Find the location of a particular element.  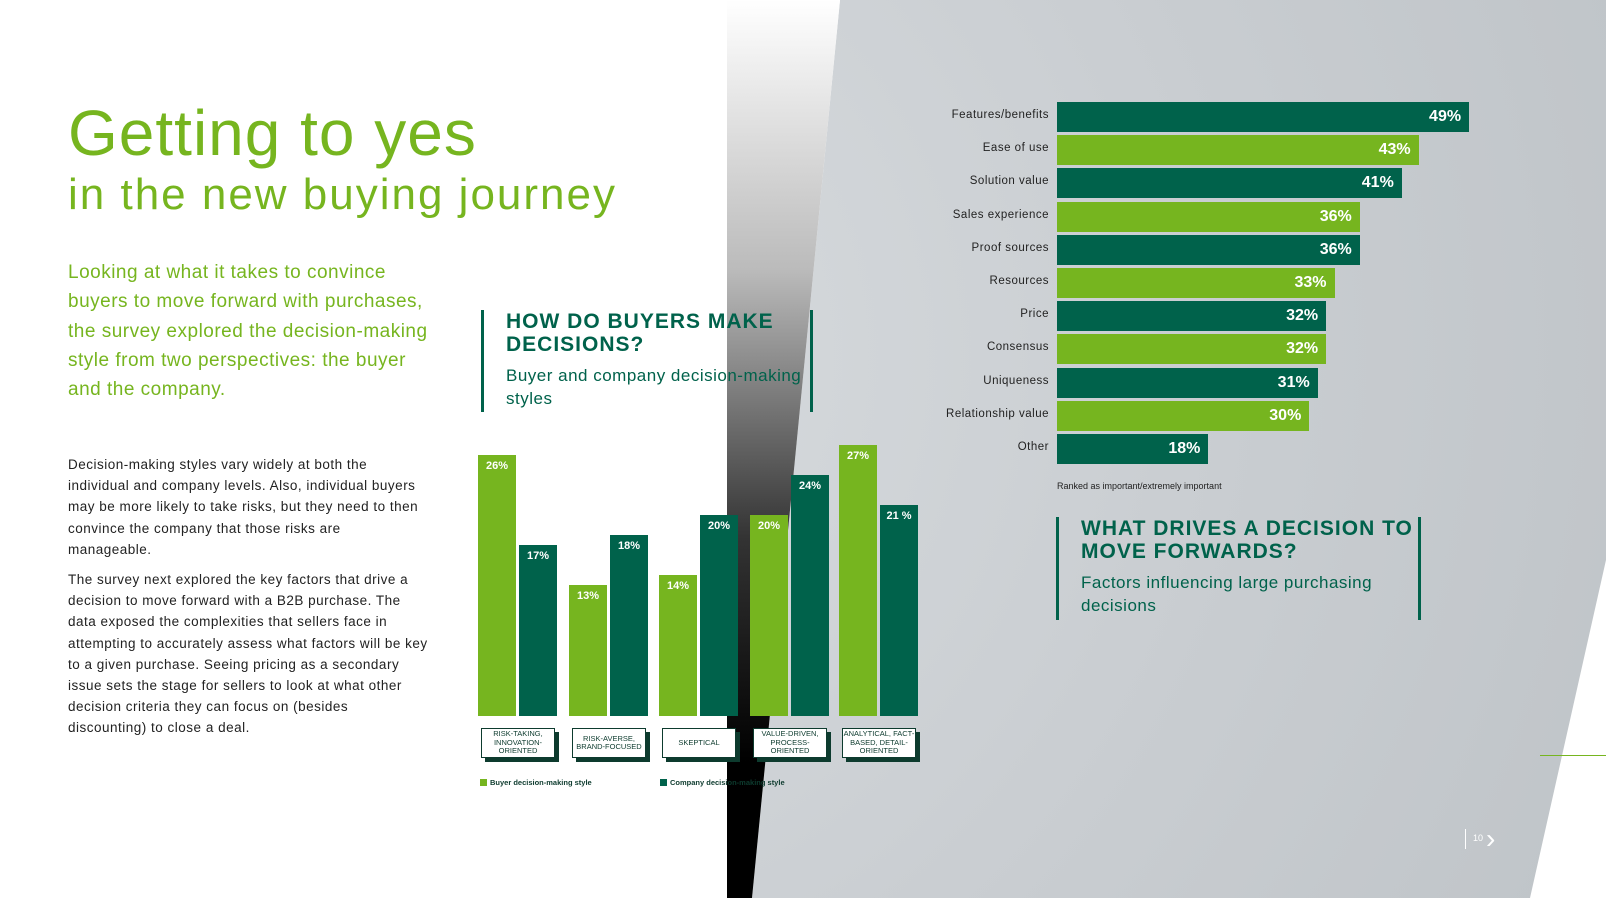

data-label: 43% is located at coordinates (1394, 150).